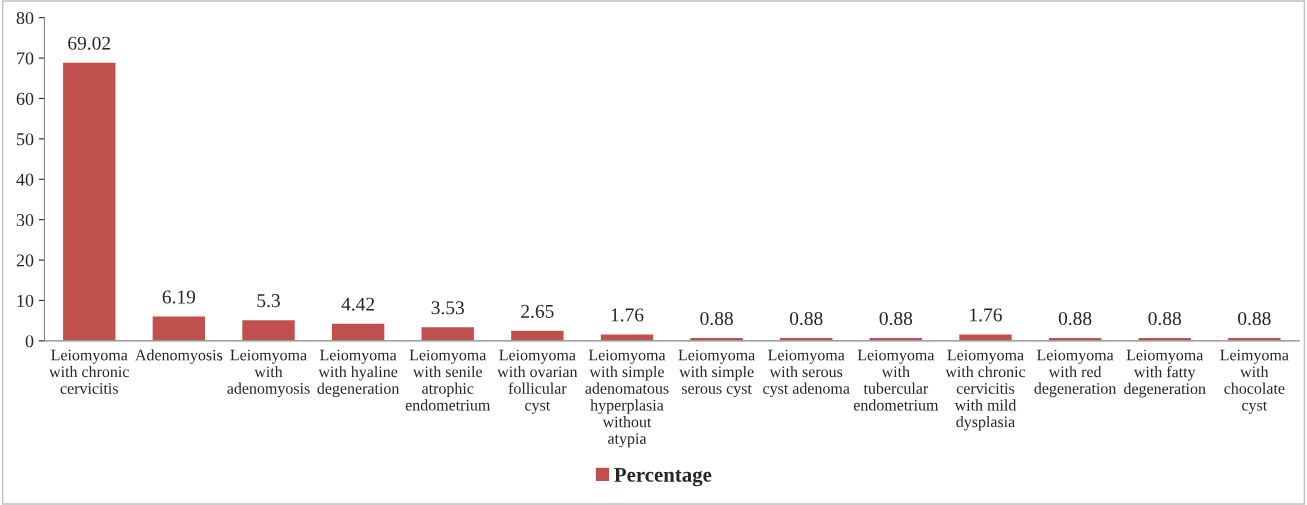 The height and width of the screenshot is (505, 1307). Describe the element at coordinates (627, 398) in the screenshot. I see `x-tick-label: Leiomyoma with simple adenomatous hyperplasia without atypia` at that location.